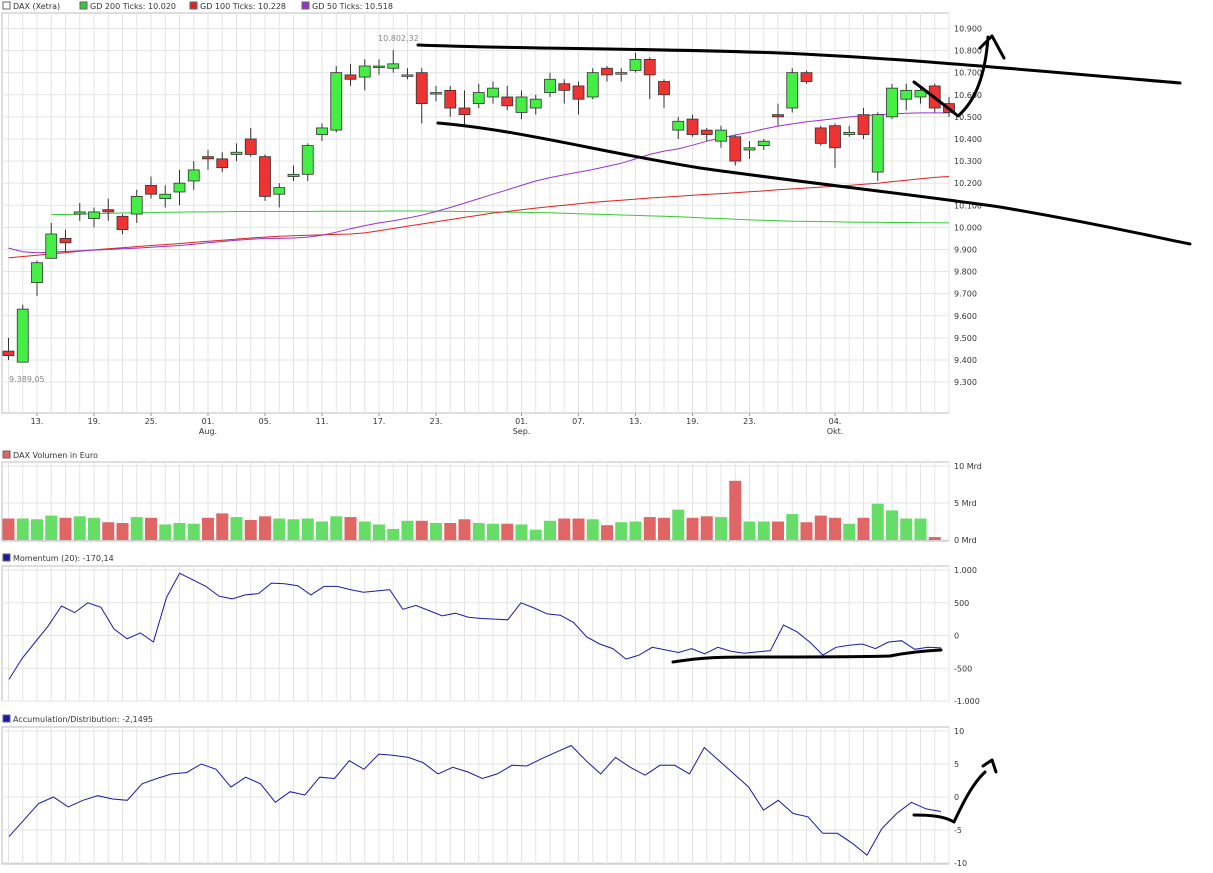 This screenshot has width=1213, height=873. I want to click on price-y-tick: 10.800, so click(968, 51).